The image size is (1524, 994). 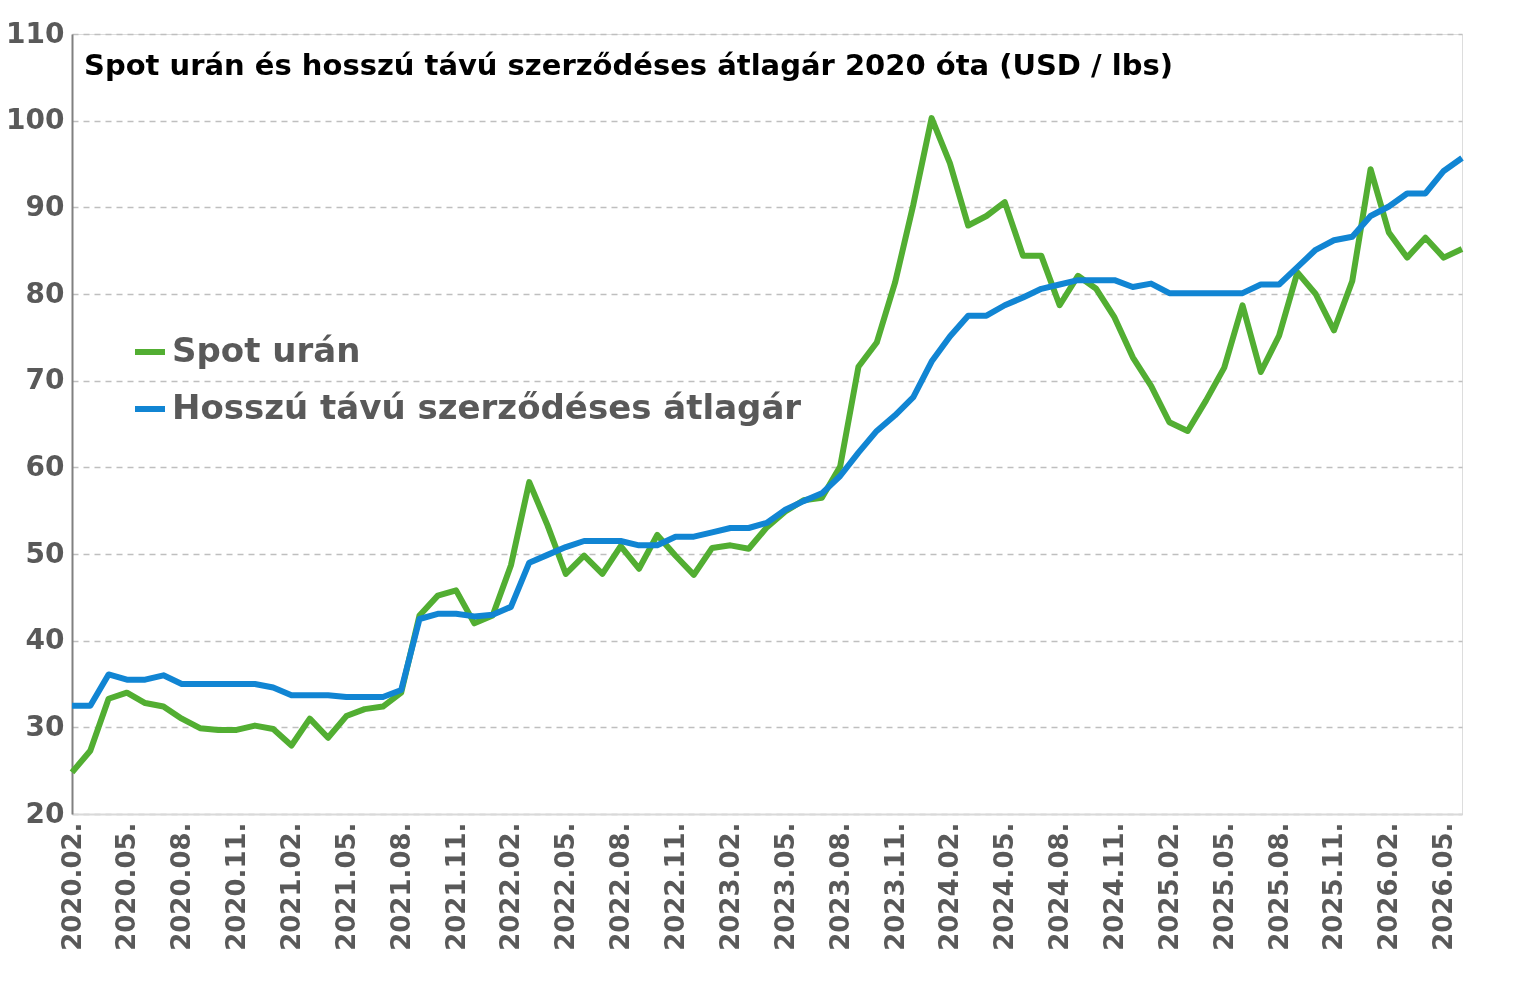 What do you see at coordinates (510, 886) in the screenshot?
I see `x-tick-label: 2022.02.` at bounding box center [510, 886].